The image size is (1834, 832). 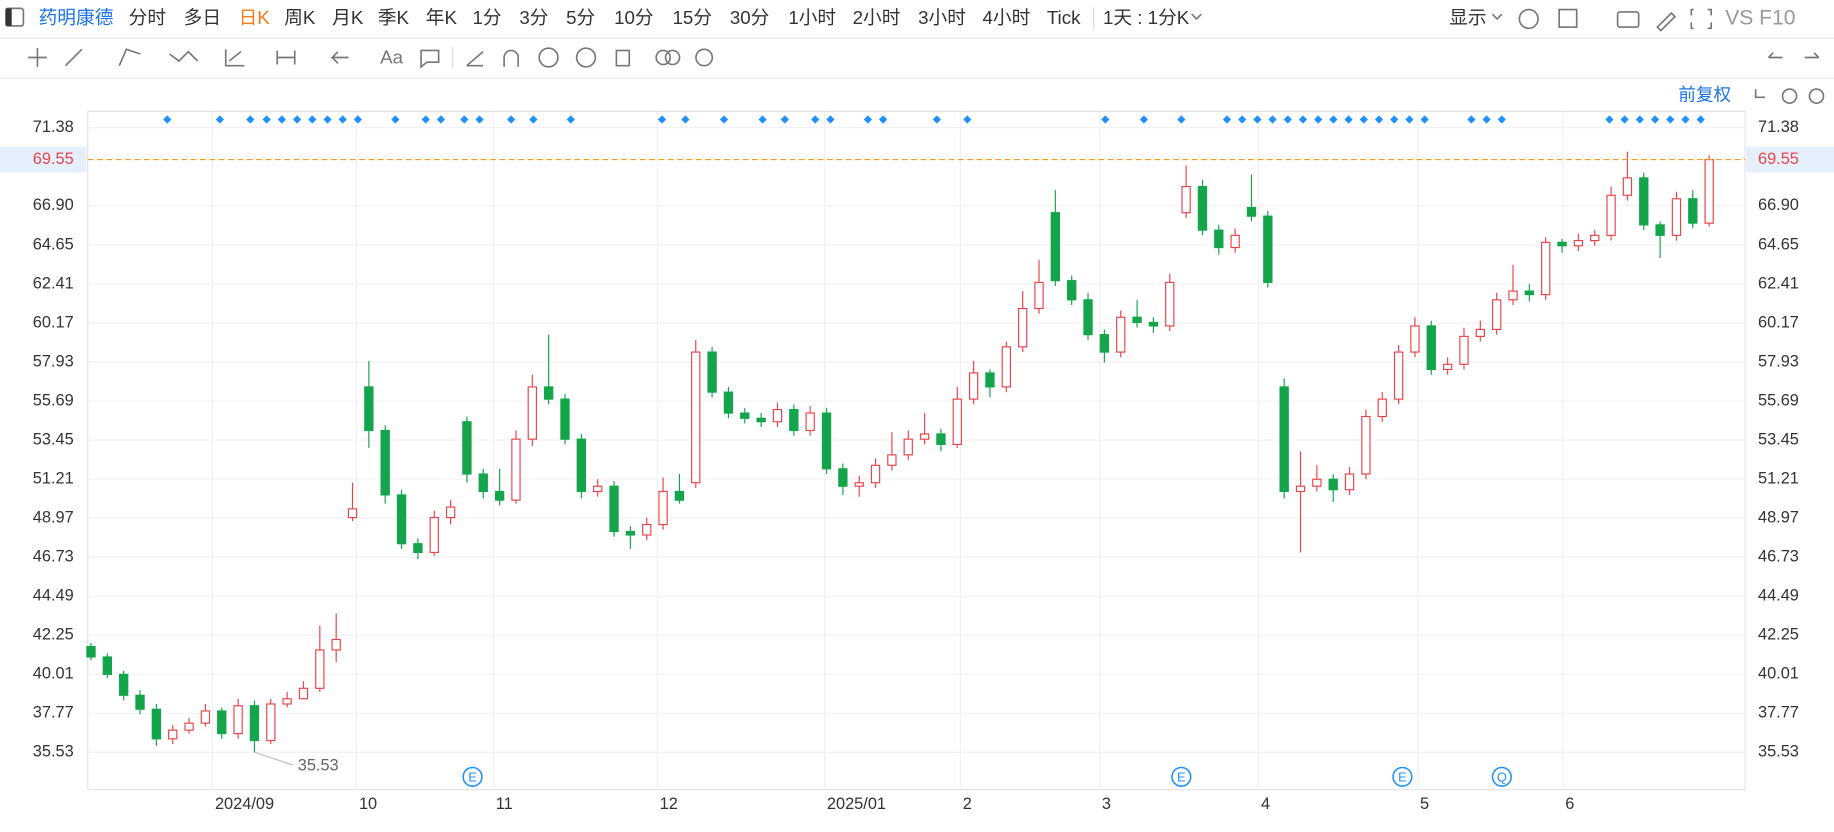 What do you see at coordinates (693, 17) in the screenshot?
I see `period-tab: 15分` at bounding box center [693, 17].